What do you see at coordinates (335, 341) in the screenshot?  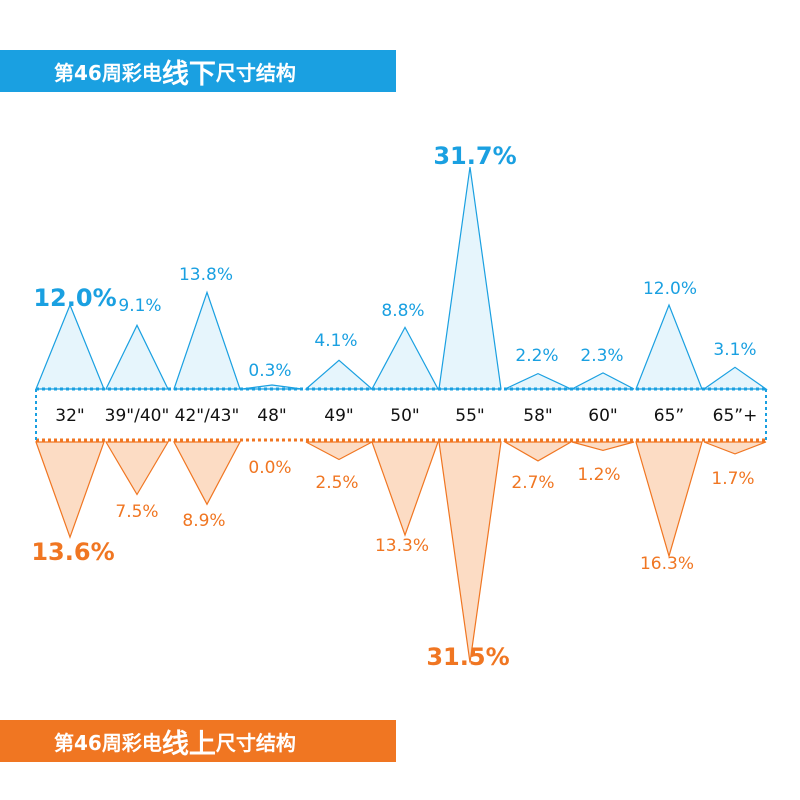 I see `online-value-label-4: 4.1%` at bounding box center [335, 341].